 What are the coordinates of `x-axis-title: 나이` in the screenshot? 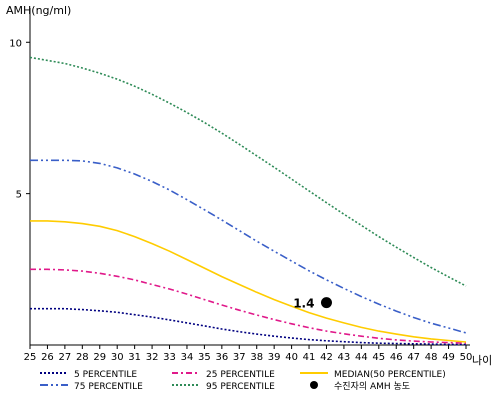 It's located at (482, 360).